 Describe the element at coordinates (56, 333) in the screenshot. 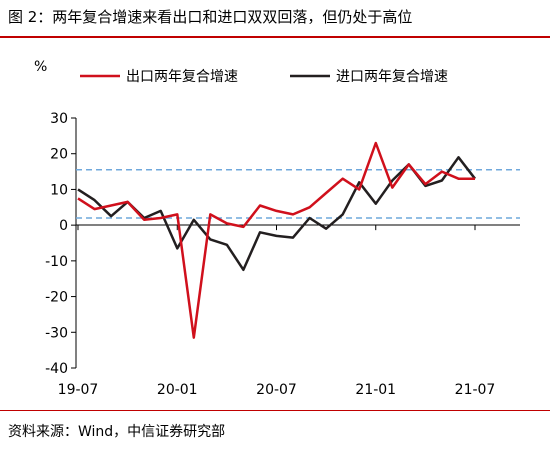

I see `y-tick-label: -30` at that location.